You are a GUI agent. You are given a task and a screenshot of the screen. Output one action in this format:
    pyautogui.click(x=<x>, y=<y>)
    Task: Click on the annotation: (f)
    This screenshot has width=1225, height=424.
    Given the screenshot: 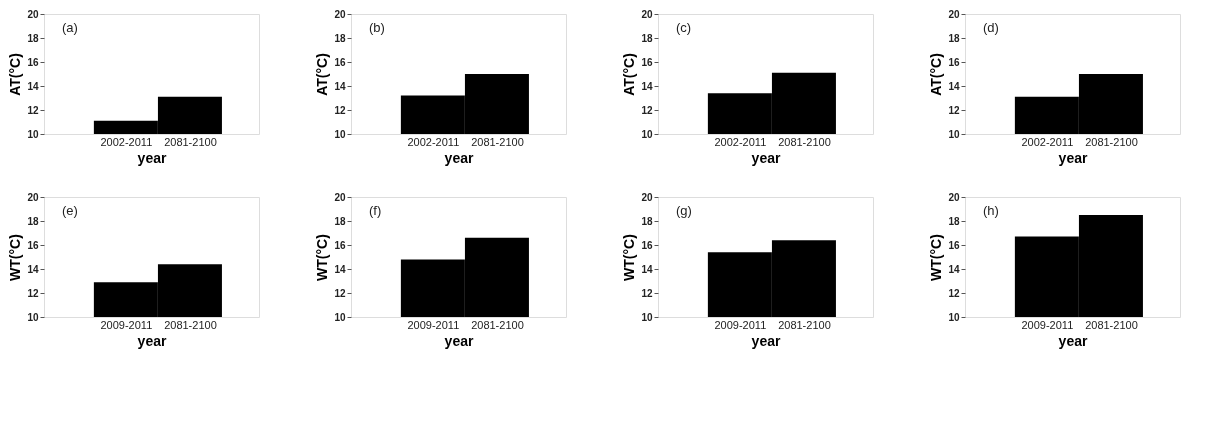 What is the action you would take?
    pyautogui.click(x=375, y=210)
    